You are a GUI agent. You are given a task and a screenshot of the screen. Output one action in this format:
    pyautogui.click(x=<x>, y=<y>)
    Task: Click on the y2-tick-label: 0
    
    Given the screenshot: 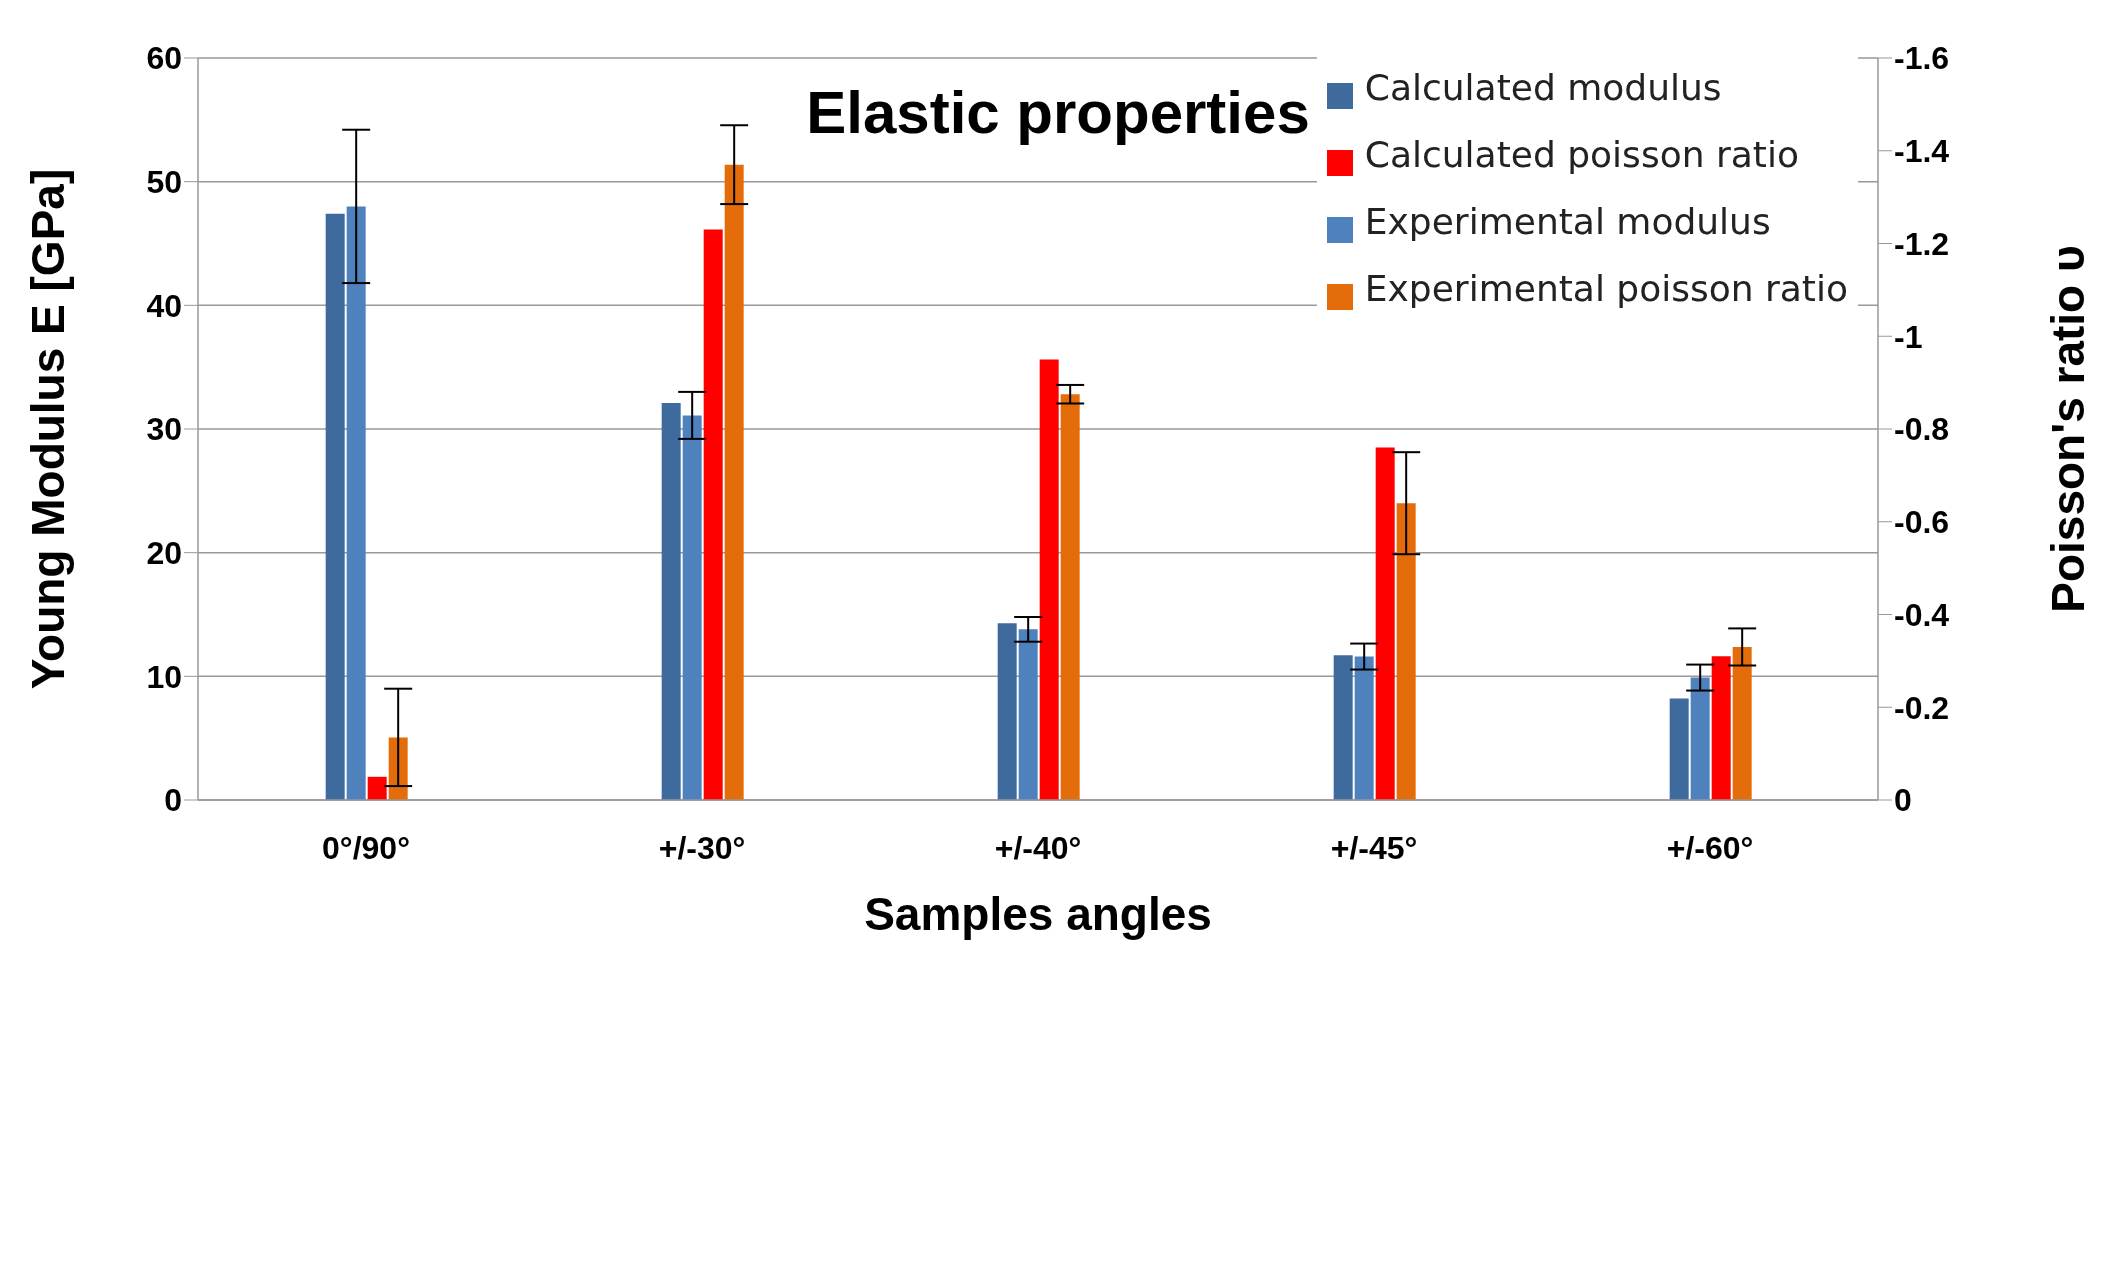 What is the action you would take?
    pyautogui.click(x=1903, y=800)
    